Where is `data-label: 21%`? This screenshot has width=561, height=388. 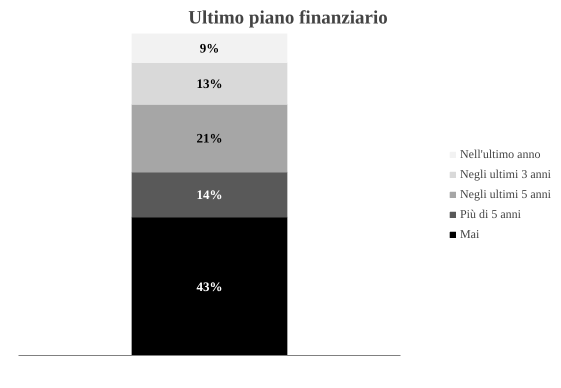 data-label: 21% is located at coordinates (209, 138).